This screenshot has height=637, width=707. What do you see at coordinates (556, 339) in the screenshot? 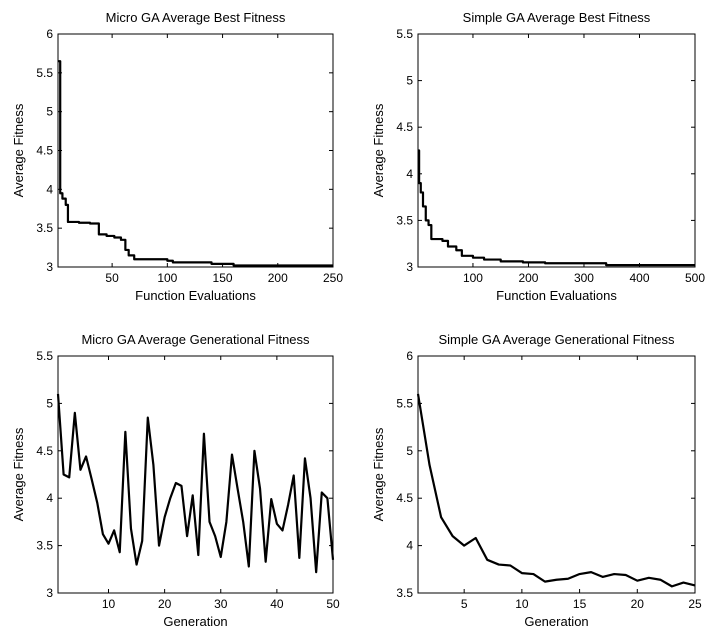
I see `chart-title: Simple GA Average Generational Fitness` at bounding box center [556, 339].